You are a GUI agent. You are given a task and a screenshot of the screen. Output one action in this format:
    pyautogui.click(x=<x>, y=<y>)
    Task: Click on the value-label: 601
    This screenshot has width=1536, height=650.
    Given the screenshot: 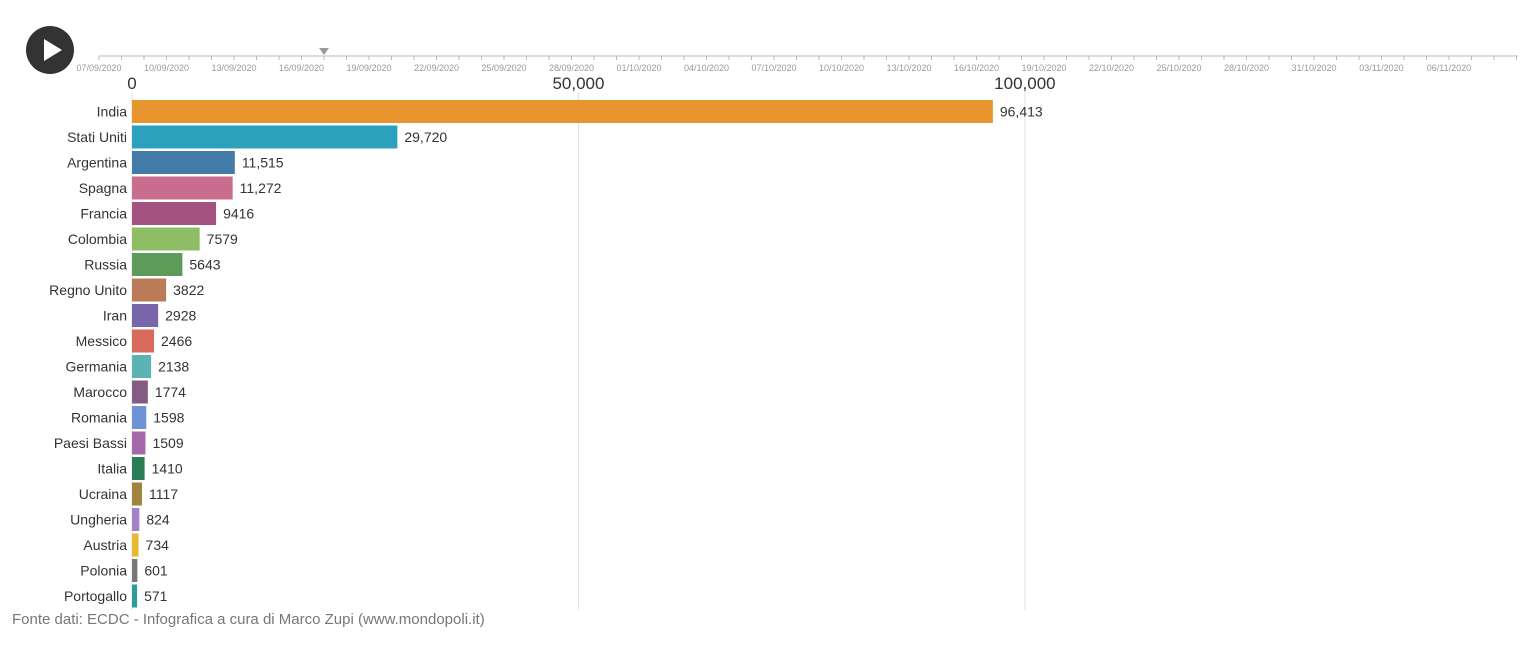 What is the action you would take?
    pyautogui.click(x=156, y=571)
    